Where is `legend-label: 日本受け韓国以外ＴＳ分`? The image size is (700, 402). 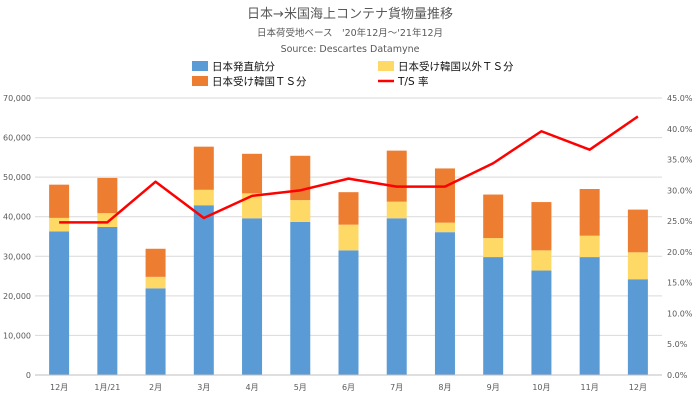
legend-label: 日本受け韓国以外ＴＳ分 is located at coordinates (456, 66).